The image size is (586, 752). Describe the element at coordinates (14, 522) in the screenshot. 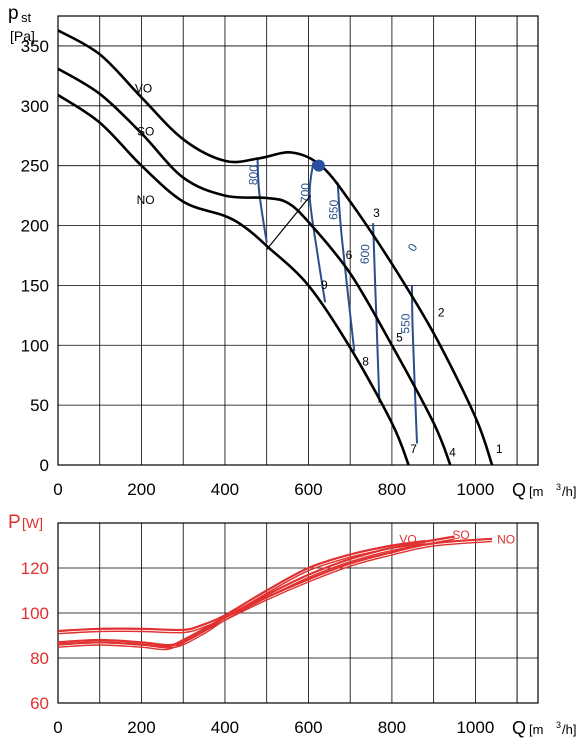

I see `y-axis-label: P` at that location.